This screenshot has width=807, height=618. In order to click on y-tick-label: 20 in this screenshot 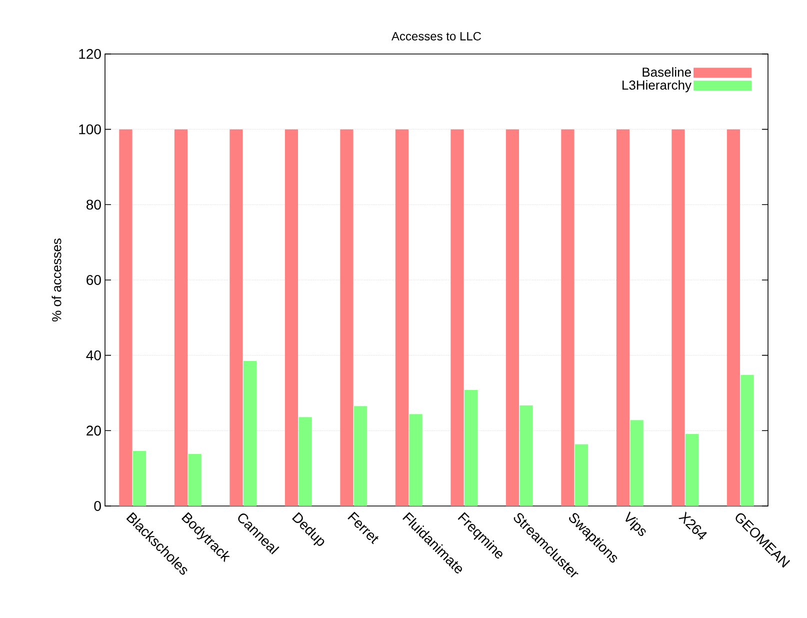, I will do `click(93, 431)`.